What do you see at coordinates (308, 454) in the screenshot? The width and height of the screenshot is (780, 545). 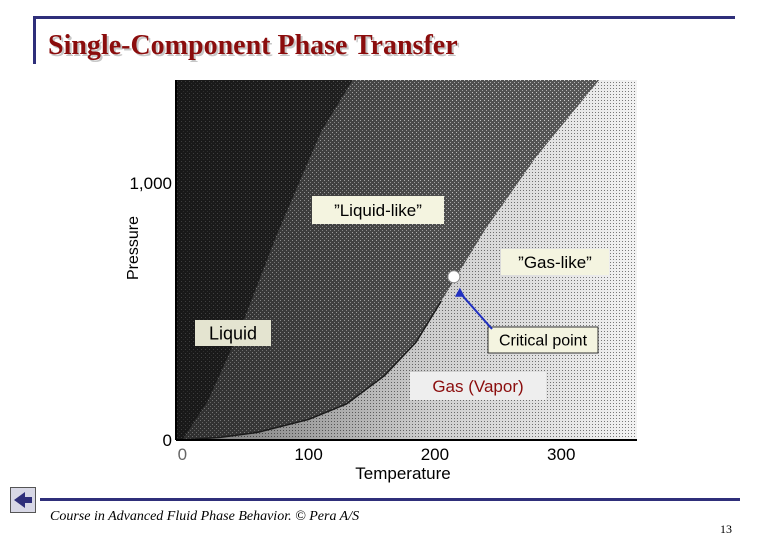 I see `x-tick-label: 100` at bounding box center [308, 454].